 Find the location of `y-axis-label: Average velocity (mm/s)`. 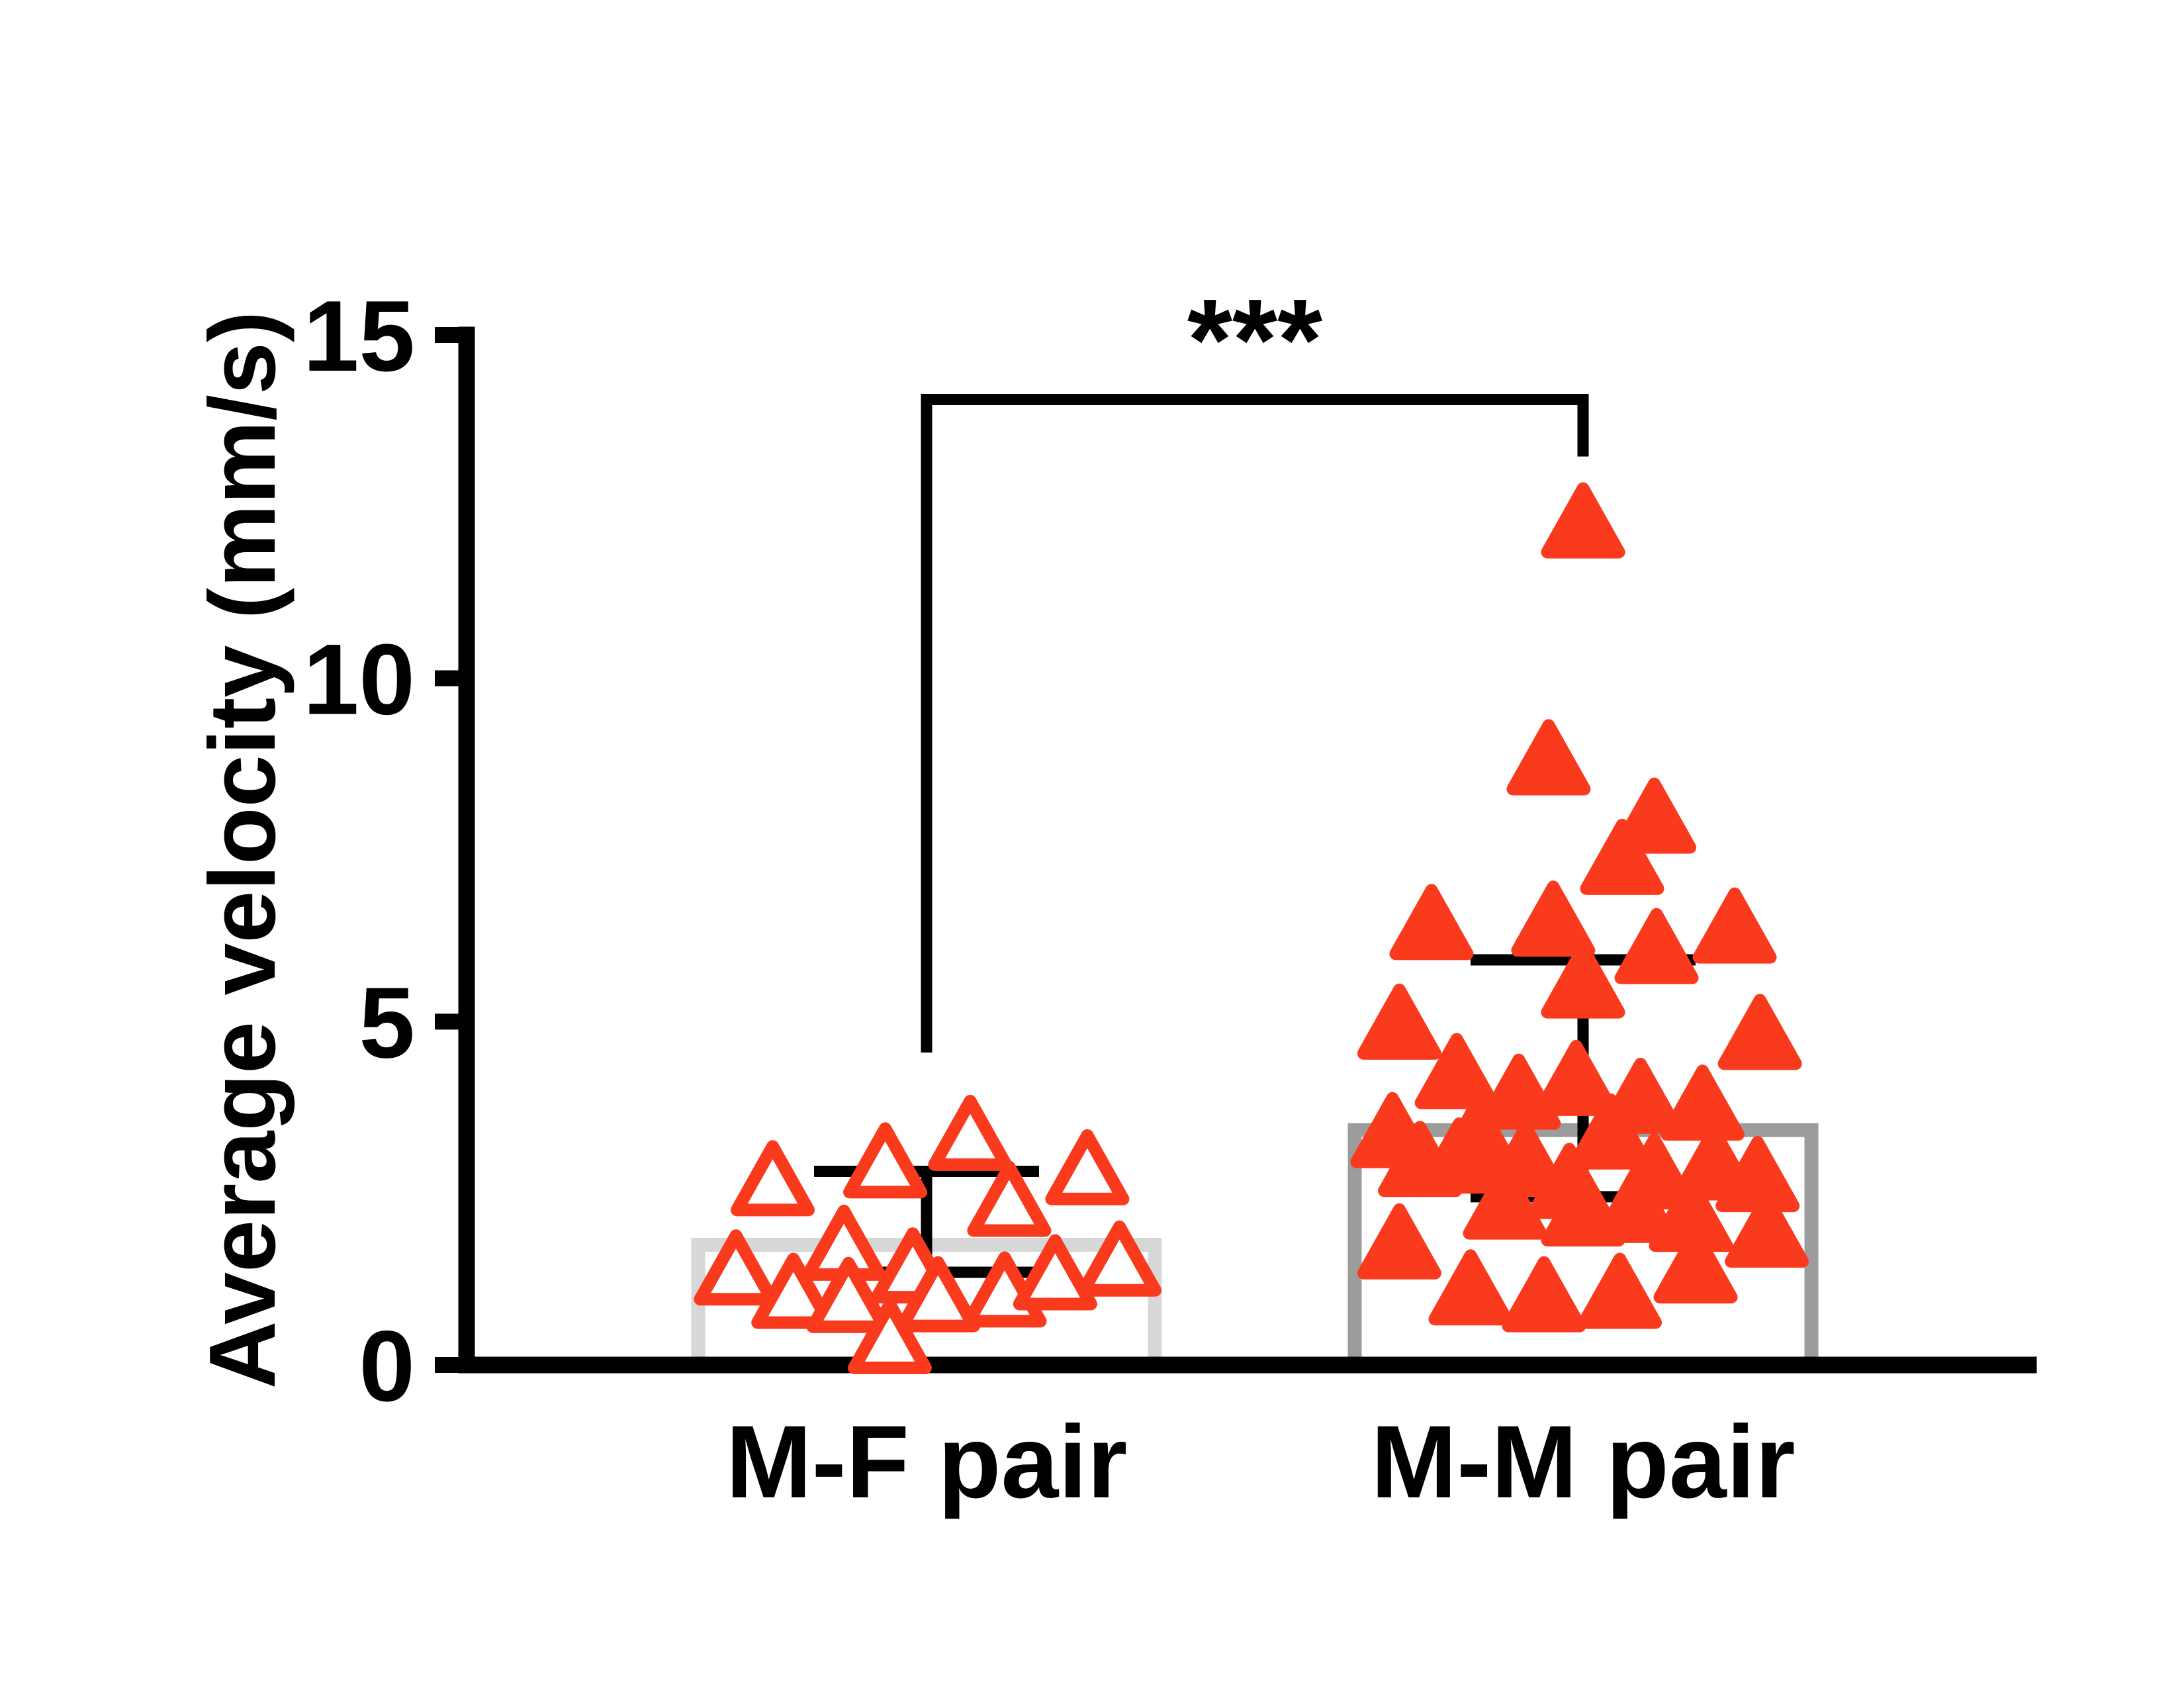

y-axis-label: Average velocity (mm/s) is located at coordinates (242, 850).